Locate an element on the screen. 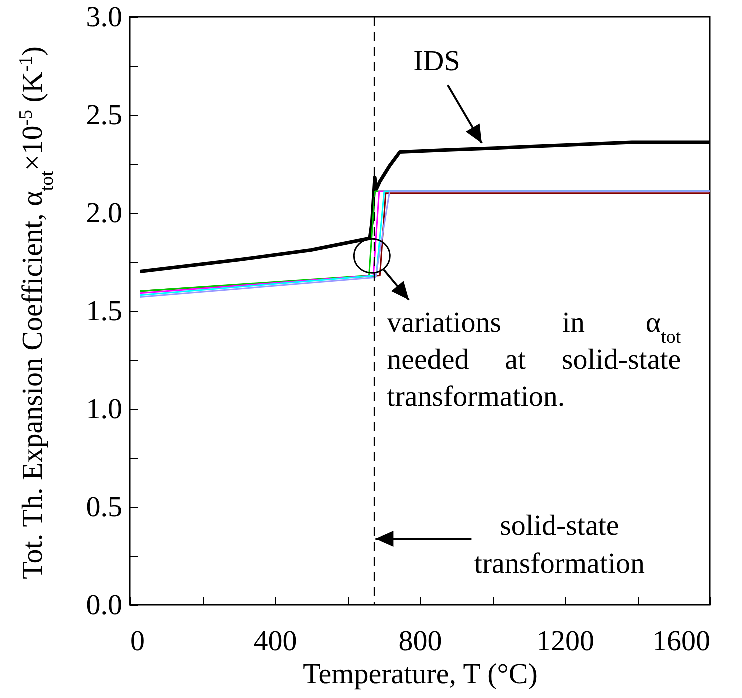  y-tick-label: 1.5 is located at coordinates (104, 312).